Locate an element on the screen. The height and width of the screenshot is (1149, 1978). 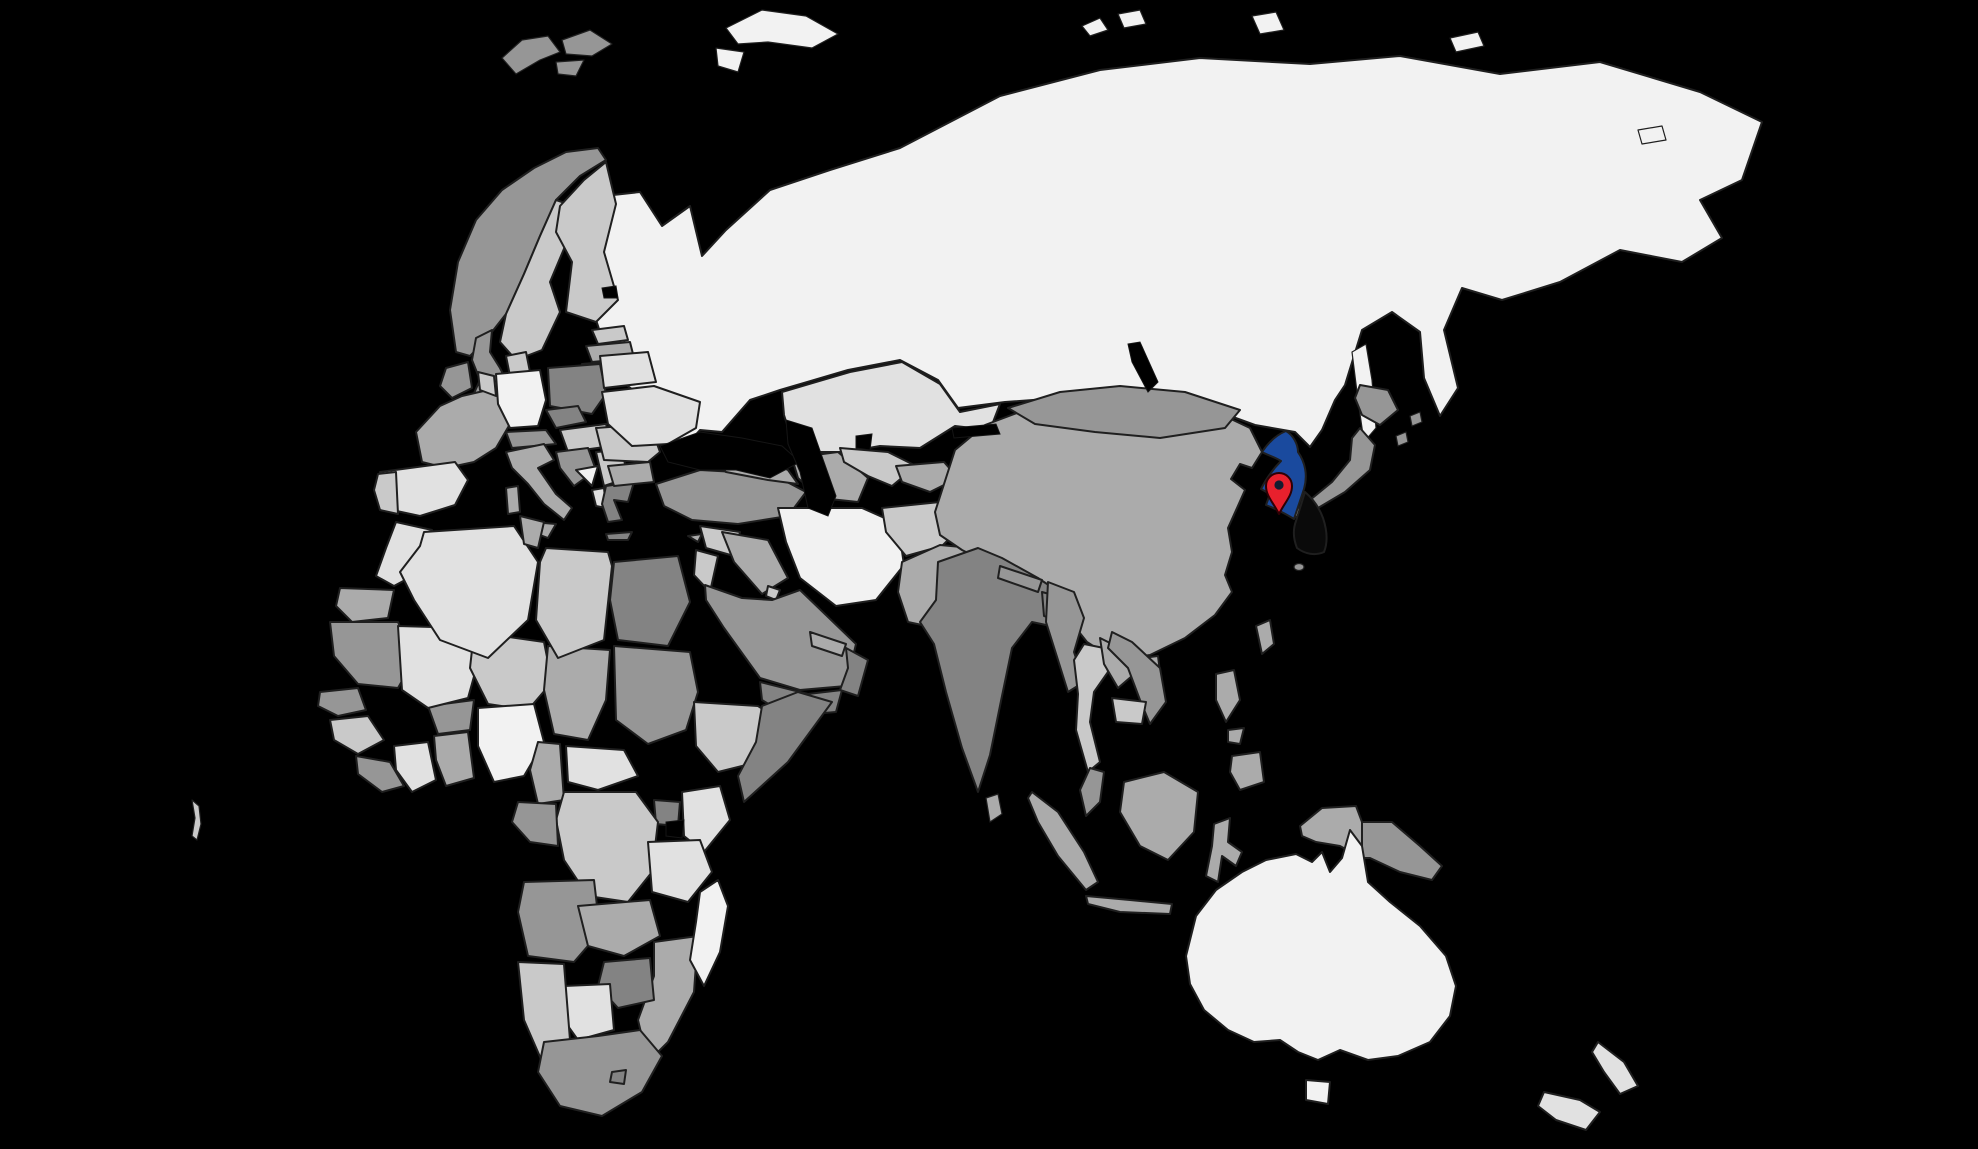
country-lesotho is located at coordinates (618, 1077).